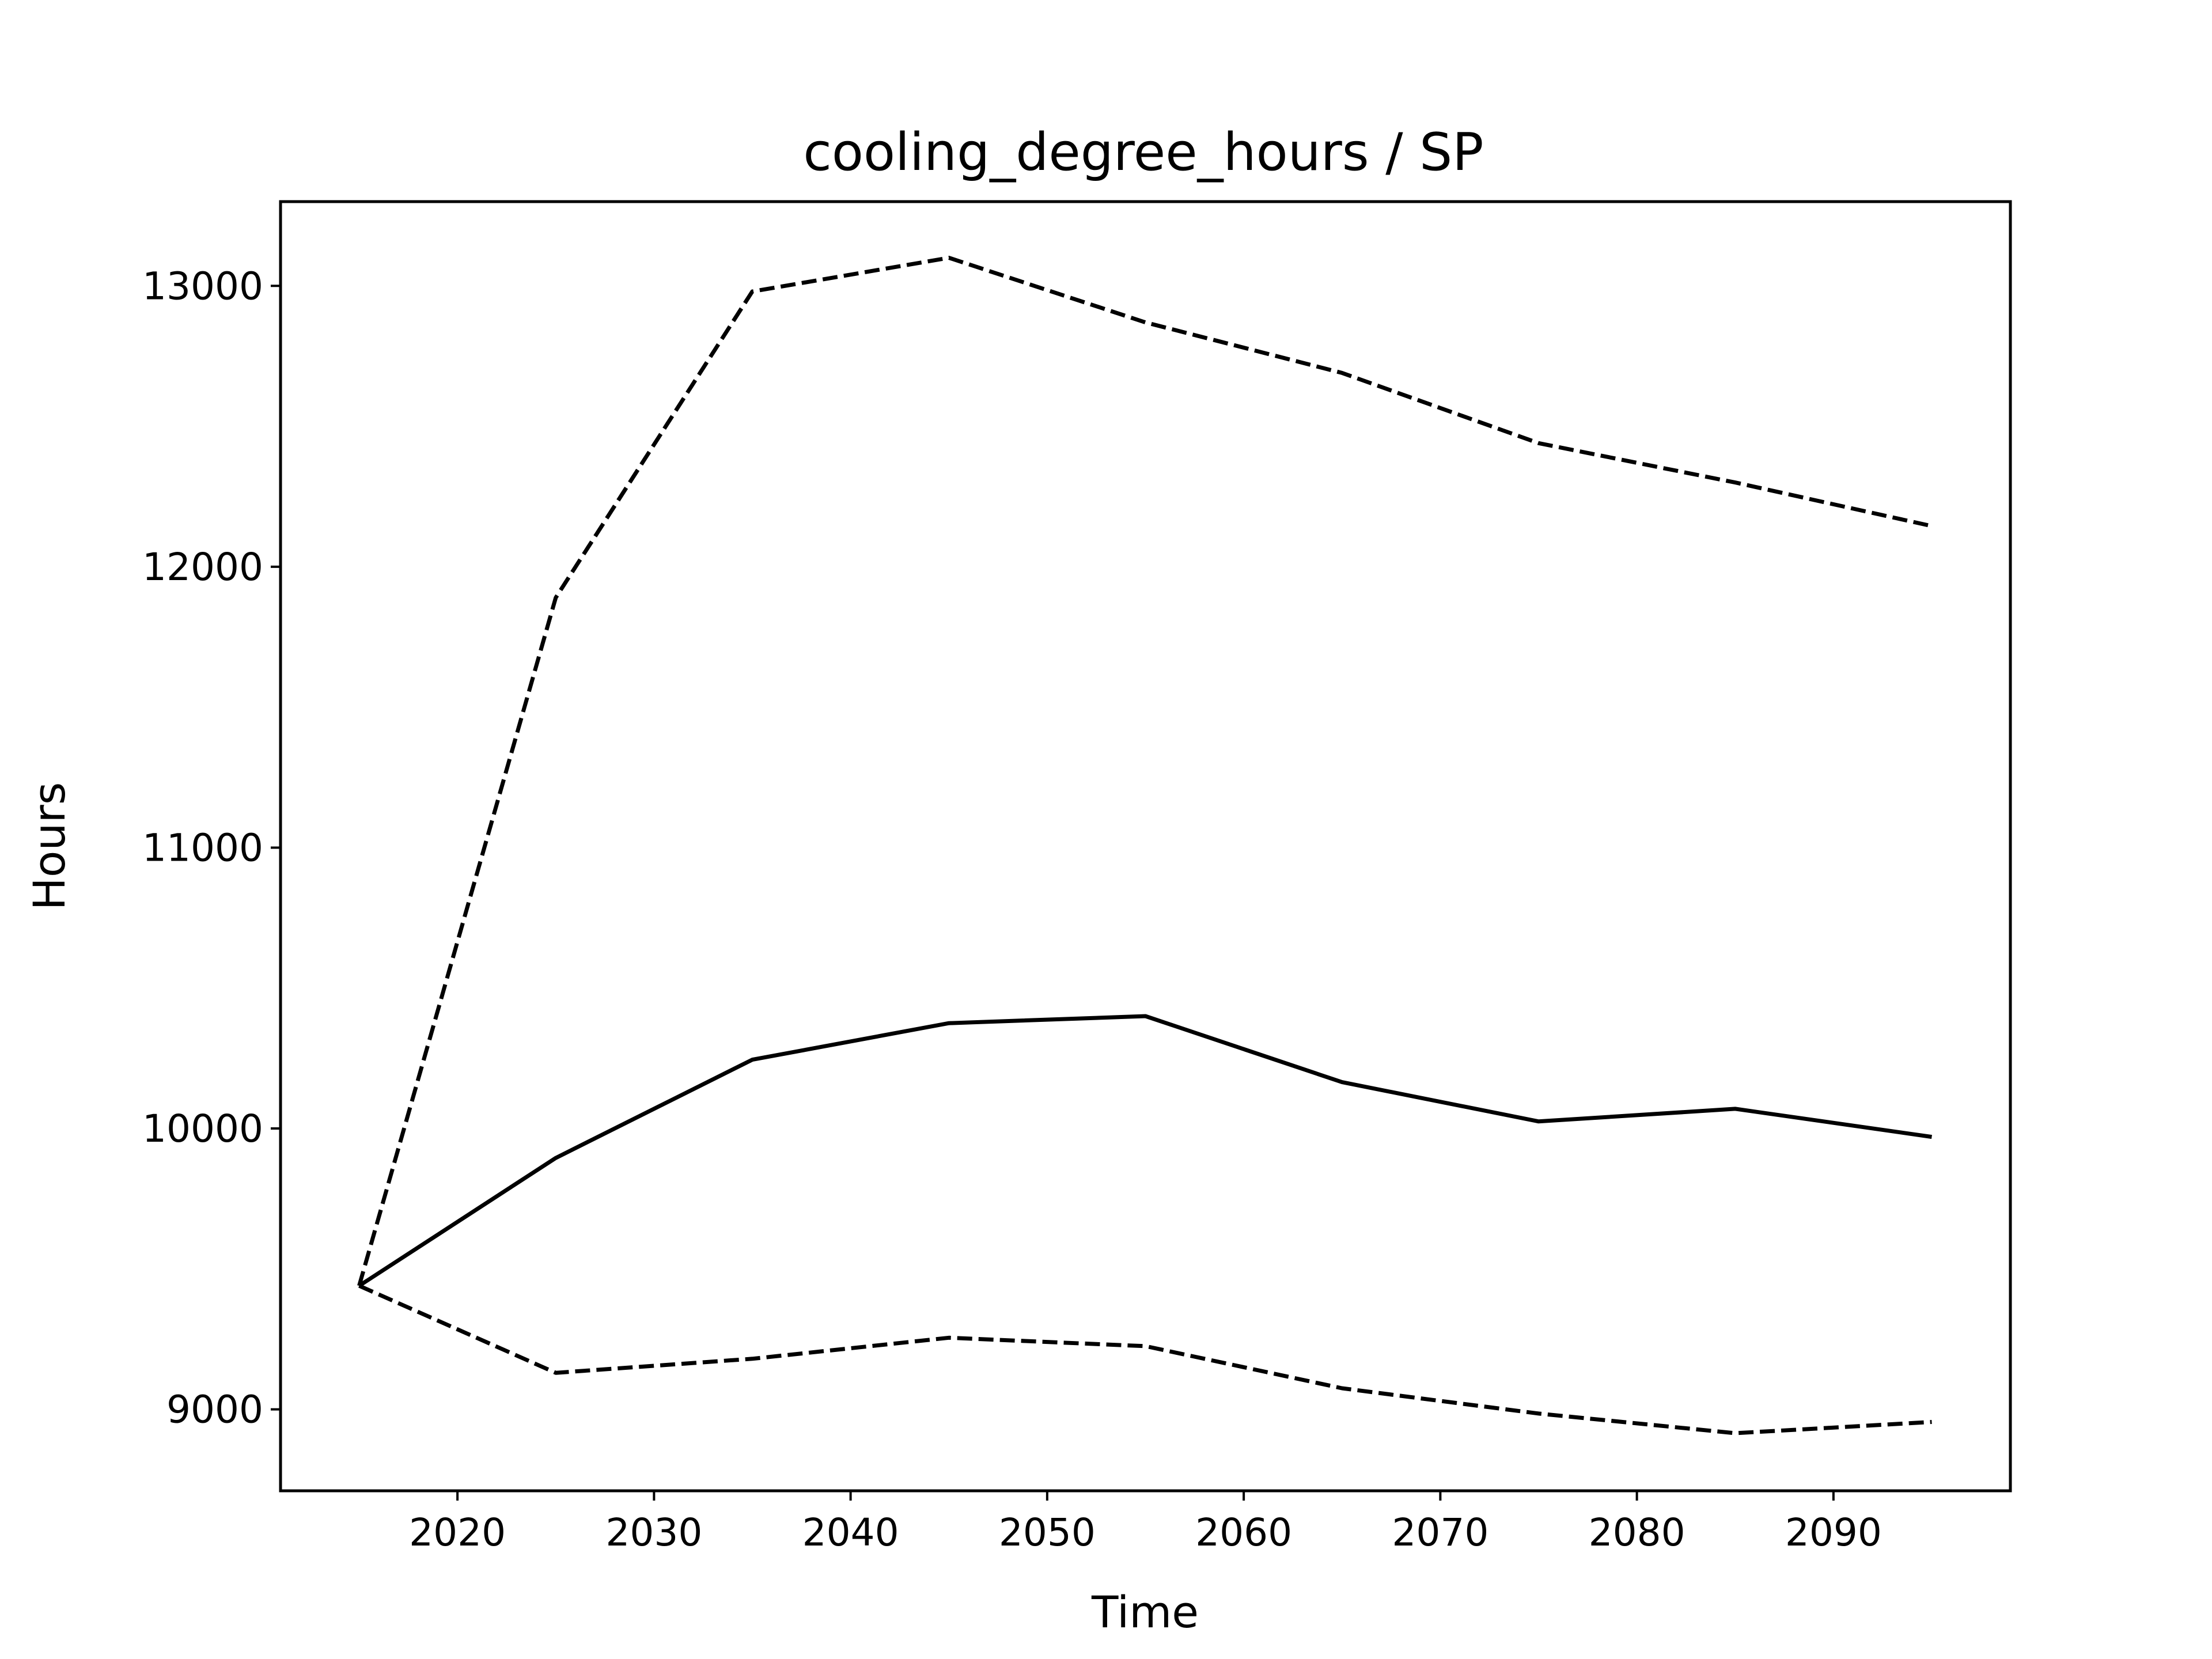  Describe the element at coordinates (1440, 1532) in the screenshot. I see `x-tick-label: 2070` at that location.